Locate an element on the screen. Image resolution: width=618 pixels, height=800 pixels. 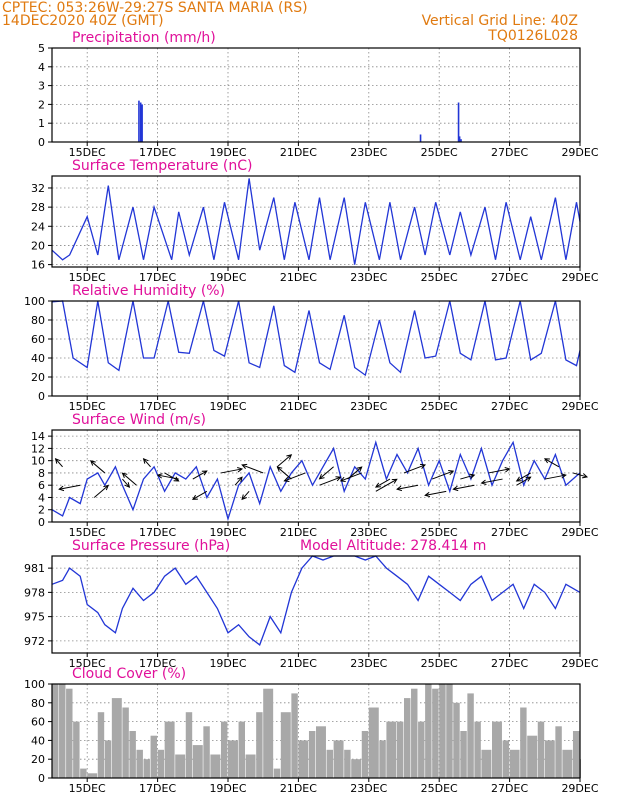
rh-xtick-label: 21DEC is located at coordinates (298, 406).